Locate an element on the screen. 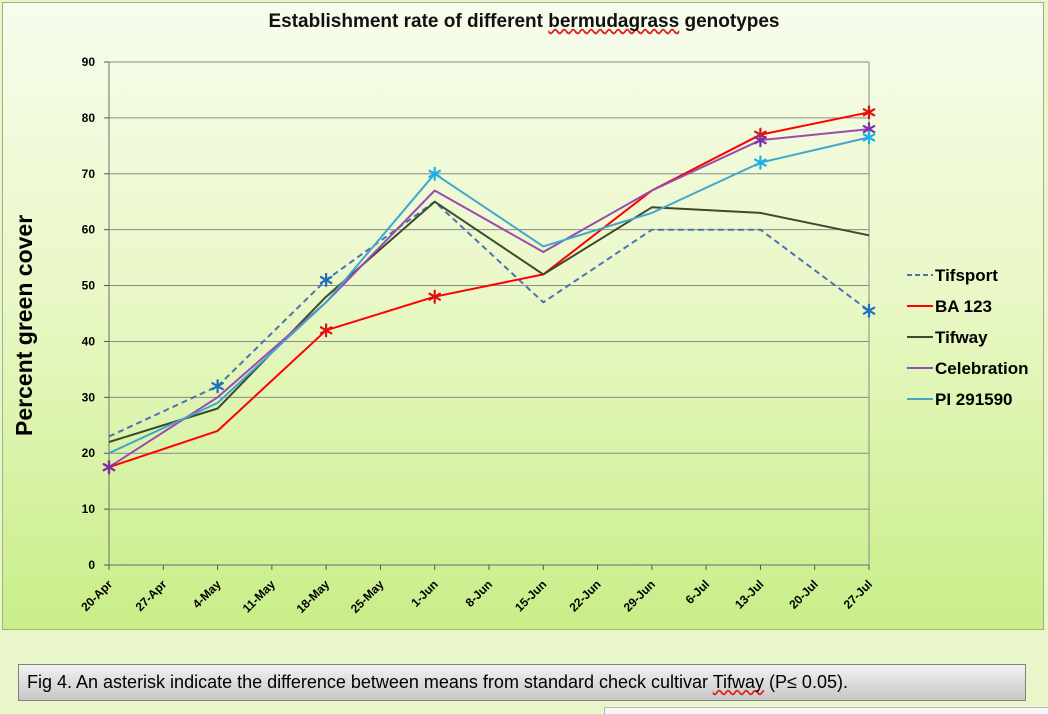  x-tick-label: 1-Jun is located at coordinates (424, 593).